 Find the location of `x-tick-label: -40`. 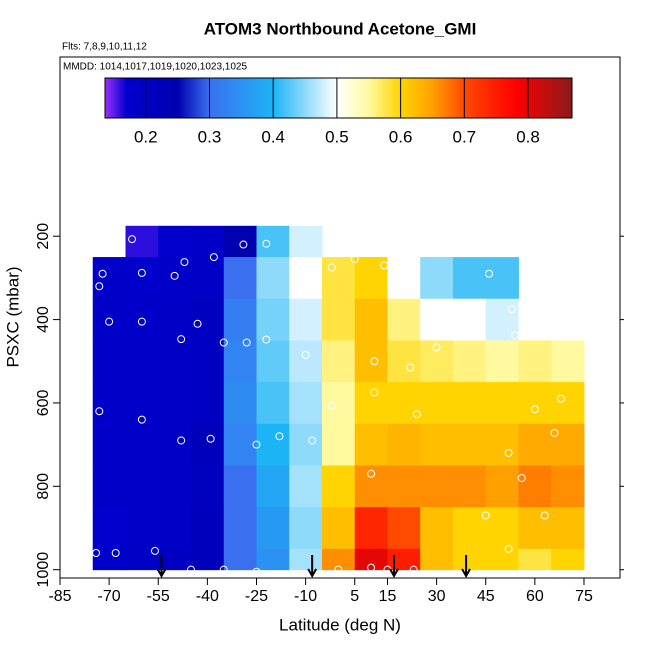

x-tick-label: -40 is located at coordinates (207, 596).